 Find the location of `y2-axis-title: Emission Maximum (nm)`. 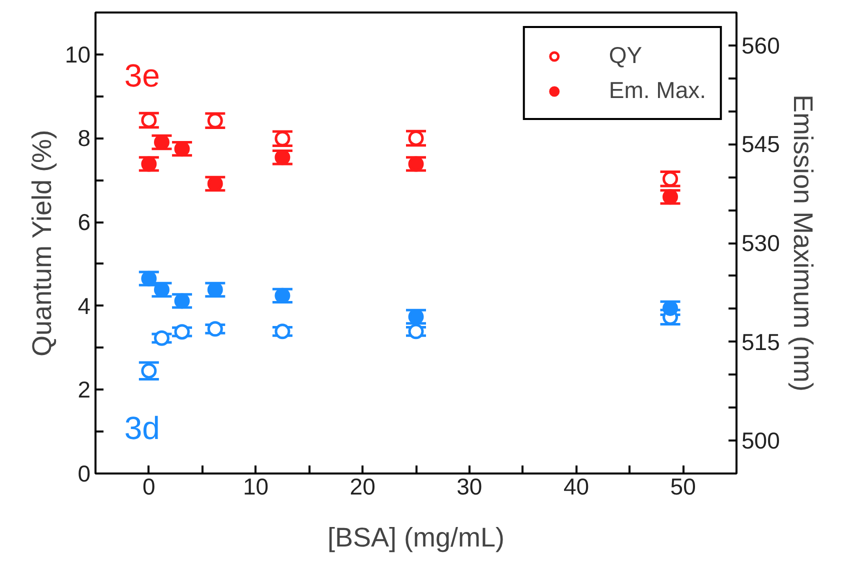

y2-axis-title: Emission Maximum (nm) is located at coordinates (803, 243).